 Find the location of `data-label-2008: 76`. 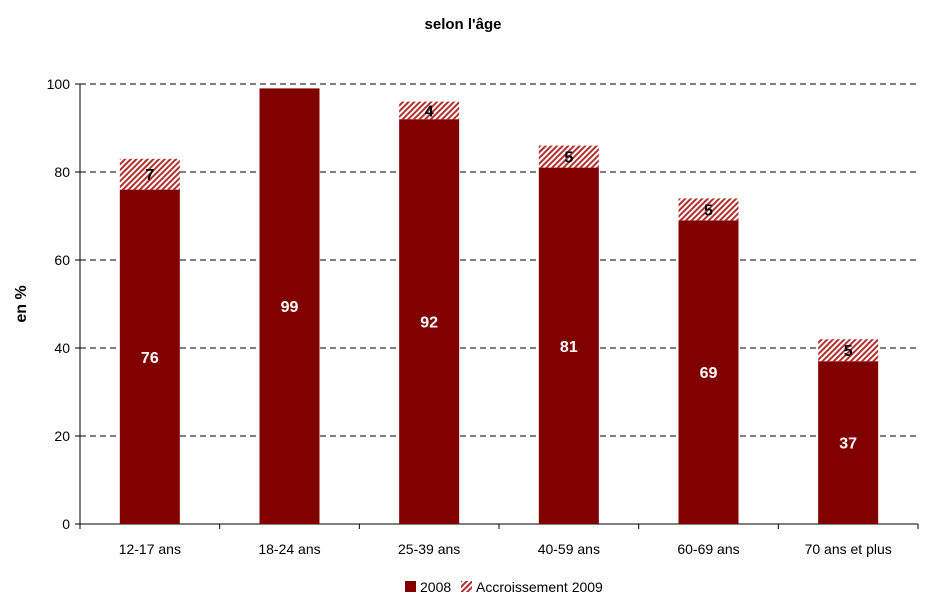

data-label-2008: 76 is located at coordinates (150, 358).